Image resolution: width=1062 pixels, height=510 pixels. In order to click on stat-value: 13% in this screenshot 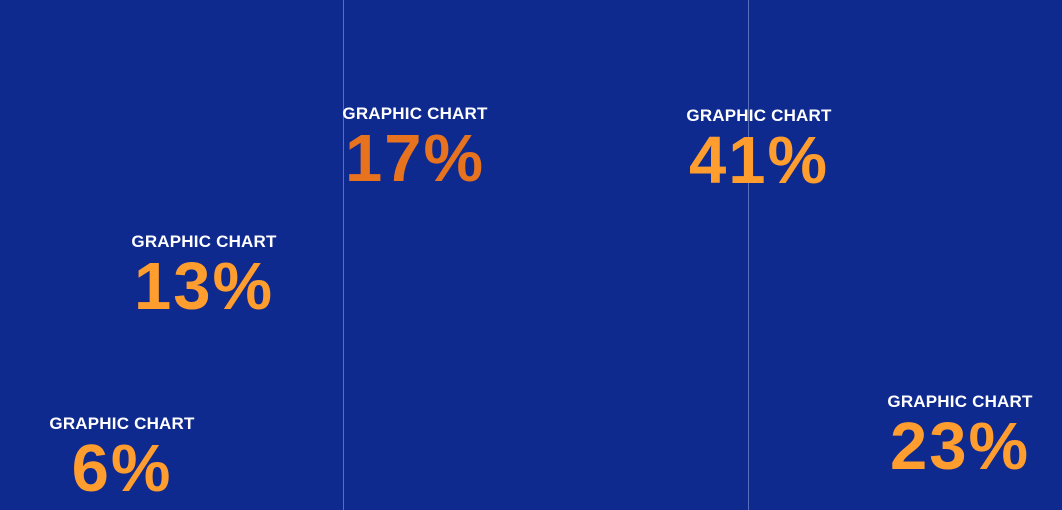, I will do `click(204, 286)`.